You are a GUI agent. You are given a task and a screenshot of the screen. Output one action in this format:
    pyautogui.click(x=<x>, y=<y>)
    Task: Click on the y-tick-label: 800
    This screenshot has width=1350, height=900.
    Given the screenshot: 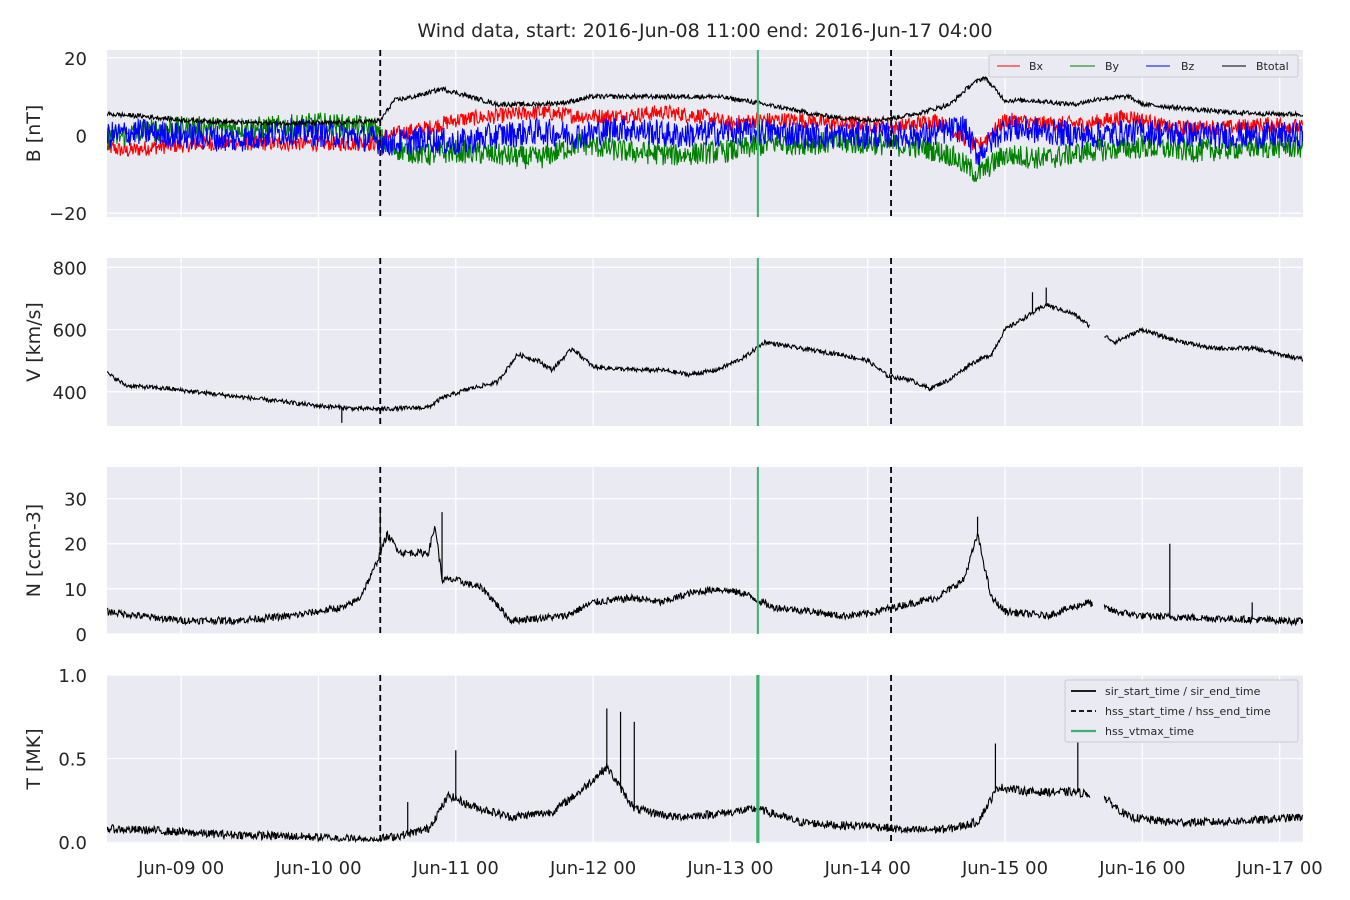 What is the action you would take?
    pyautogui.click(x=70, y=268)
    